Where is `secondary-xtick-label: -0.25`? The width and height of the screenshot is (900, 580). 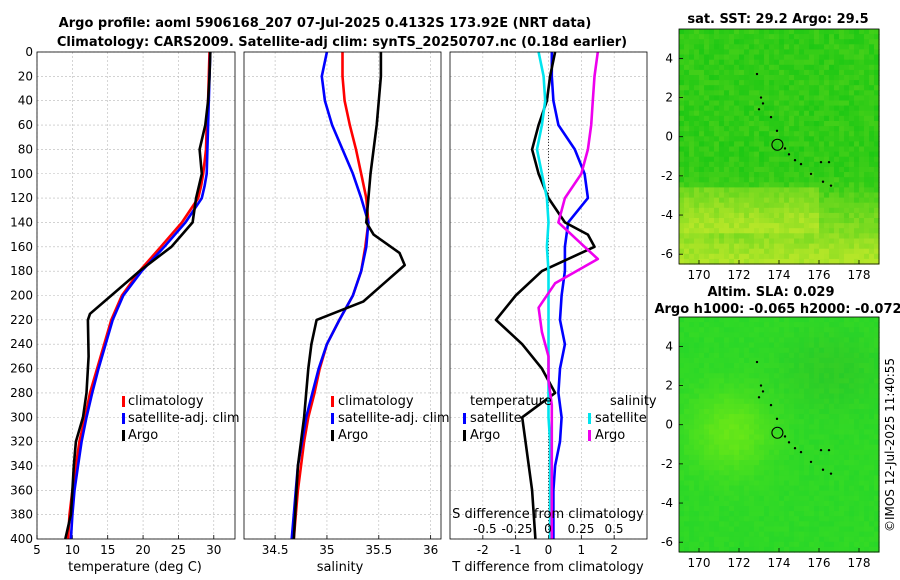 secondary-xtick-label: -0.25 is located at coordinates (516, 529).